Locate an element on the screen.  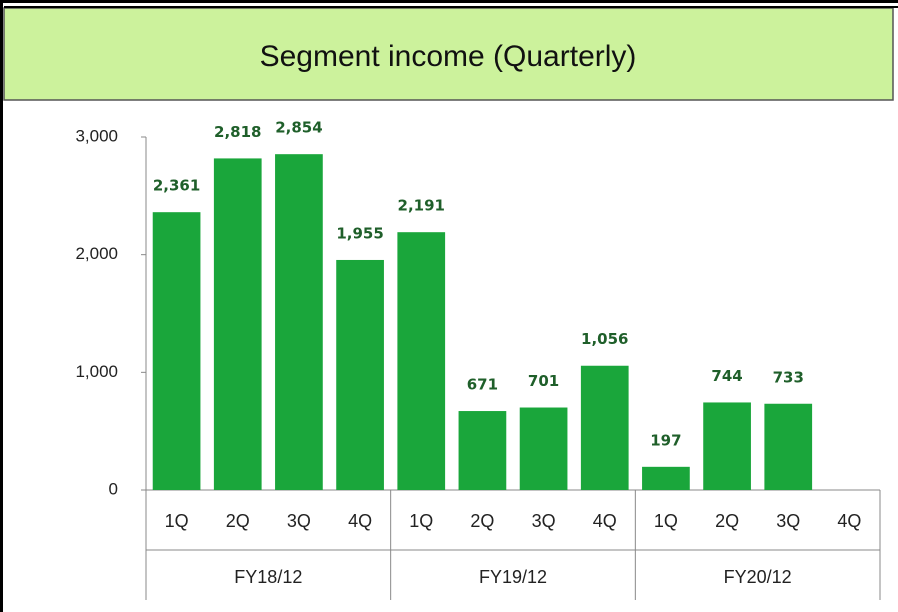
group-label: FY20/12 is located at coordinates (758, 577).